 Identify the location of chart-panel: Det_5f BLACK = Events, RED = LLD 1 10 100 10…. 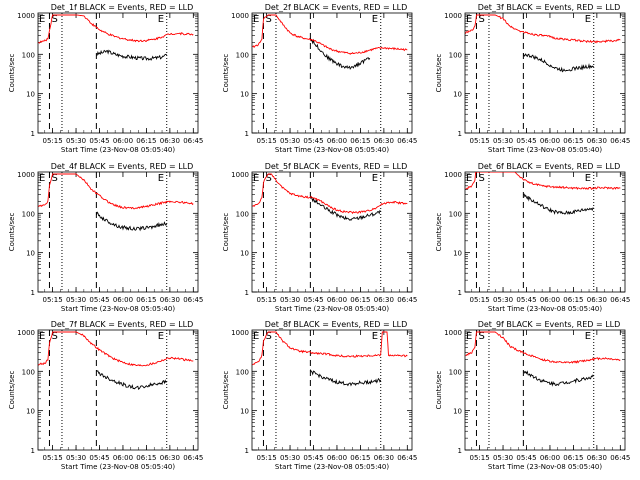
(319, 237).